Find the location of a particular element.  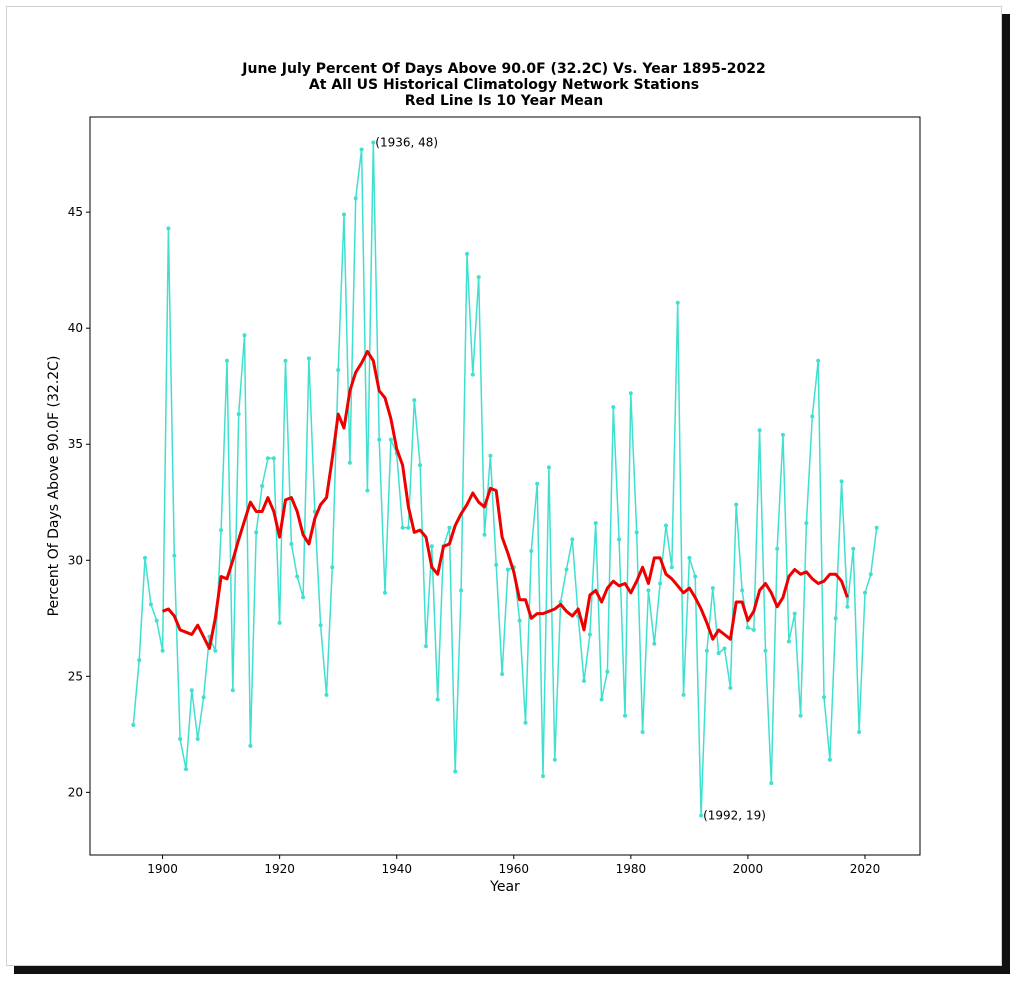

y-tick-label: 40 is located at coordinates (75, 328).